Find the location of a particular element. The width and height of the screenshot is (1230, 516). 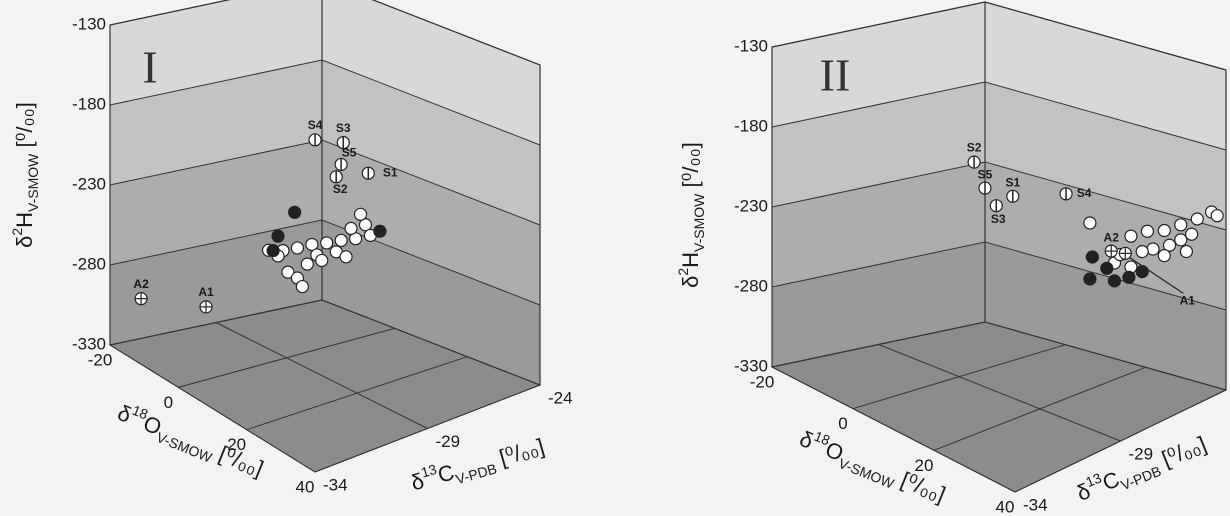

point-label: S1 is located at coordinates (1012, 182).